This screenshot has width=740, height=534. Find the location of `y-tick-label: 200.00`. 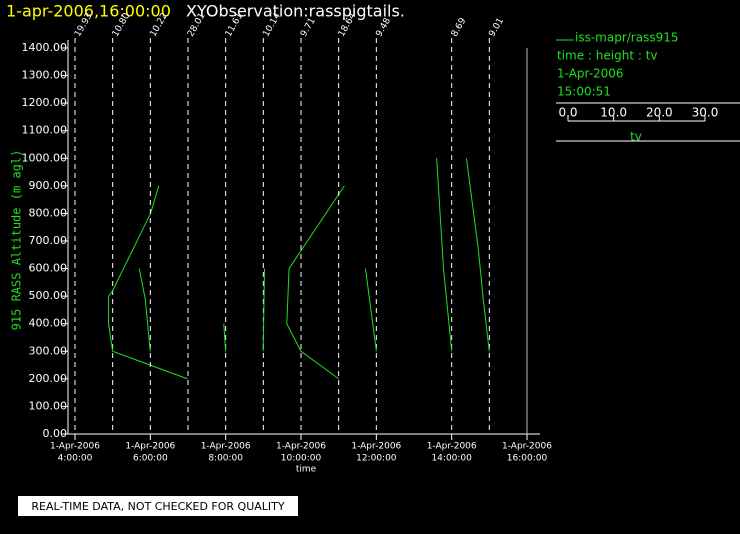

y-tick-label: 200.00 is located at coordinates (48, 378).